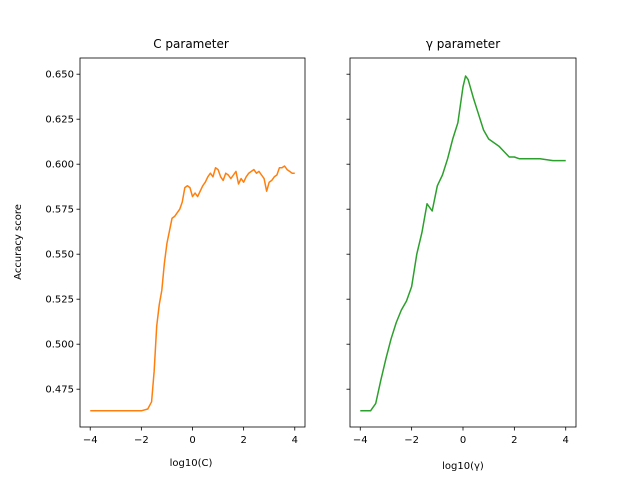 This screenshot has width=640, height=480. I want to click on panel-c-xtick-label: 0, so click(192, 440).